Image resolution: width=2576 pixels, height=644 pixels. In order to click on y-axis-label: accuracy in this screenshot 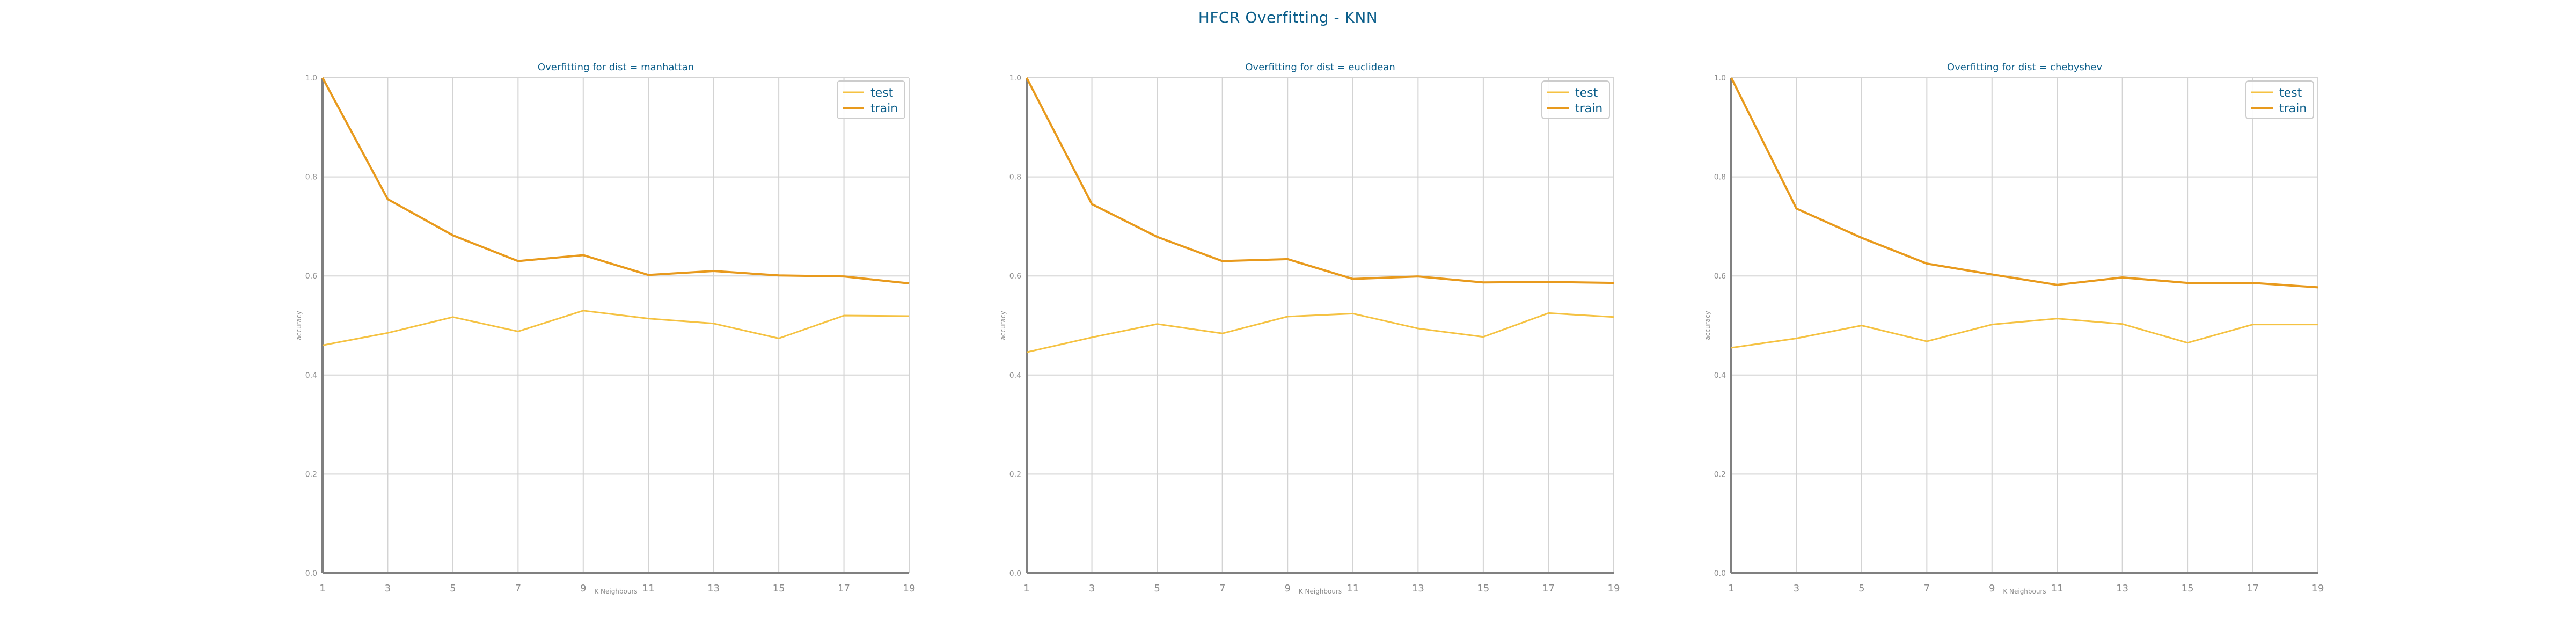, I will do `click(299, 325)`.